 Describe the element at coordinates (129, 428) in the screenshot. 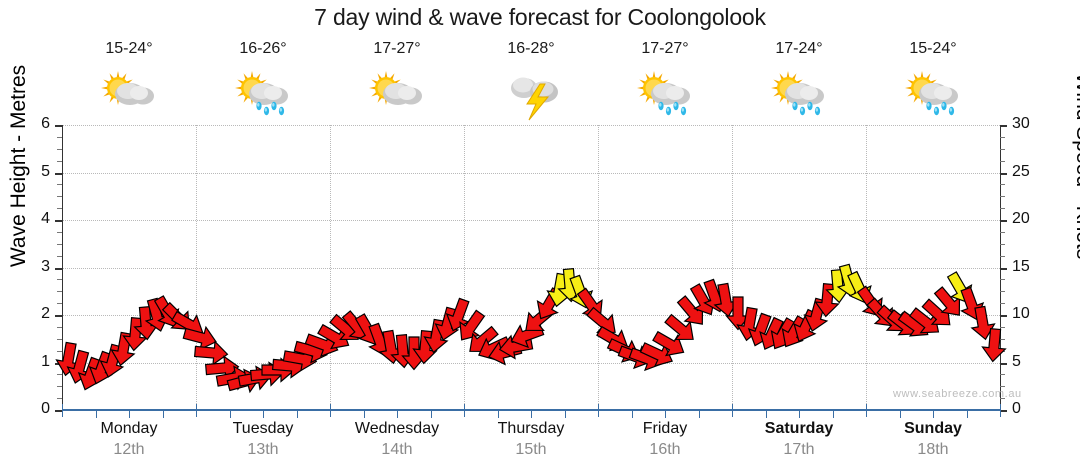

I see `day-name: Monday` at that location.